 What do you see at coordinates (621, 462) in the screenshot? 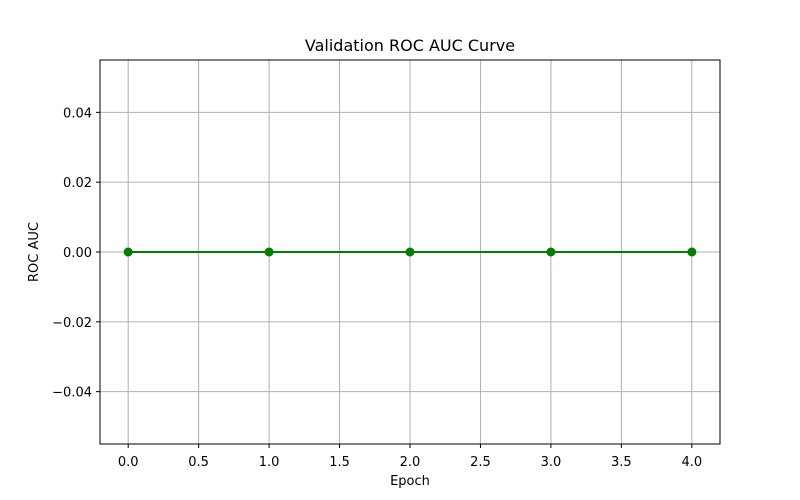
I see `x-tick-label: 3.5` at bounding box center [621, 462].